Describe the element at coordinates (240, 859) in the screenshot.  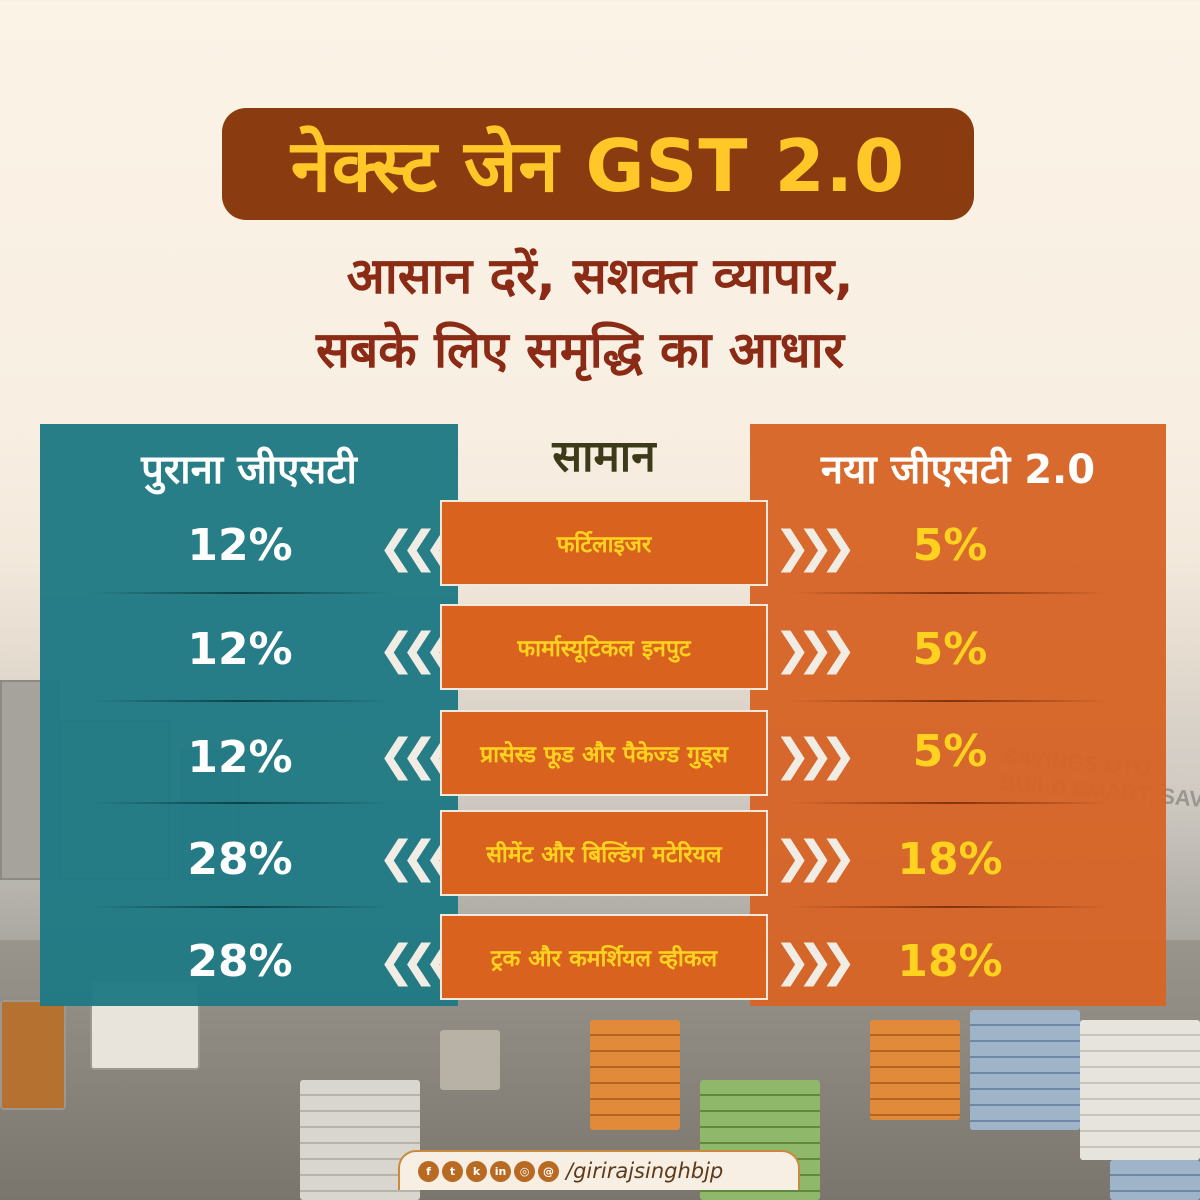
I see `old-rate-cement: 28%` at that location.